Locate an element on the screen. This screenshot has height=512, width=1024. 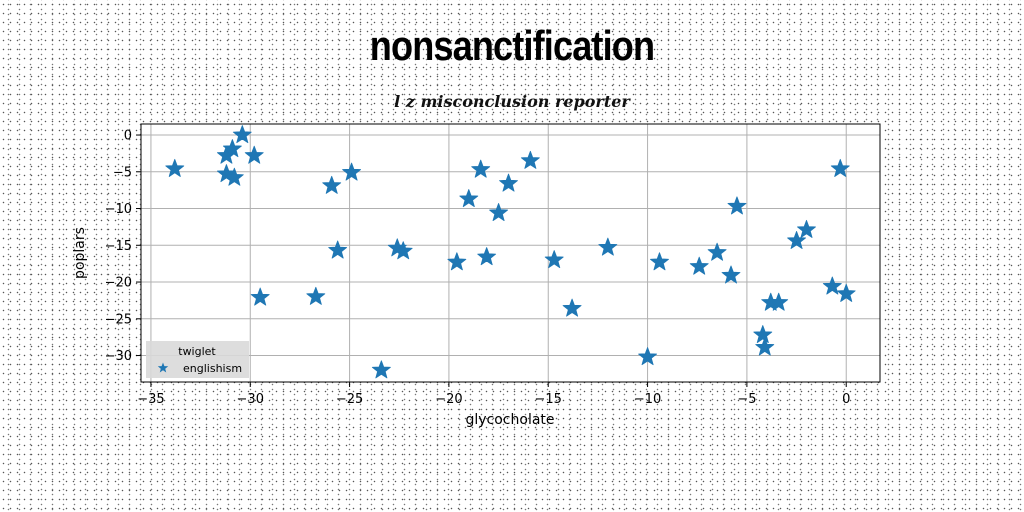
legend-title: twiglet is located at coordinates (197, 351).